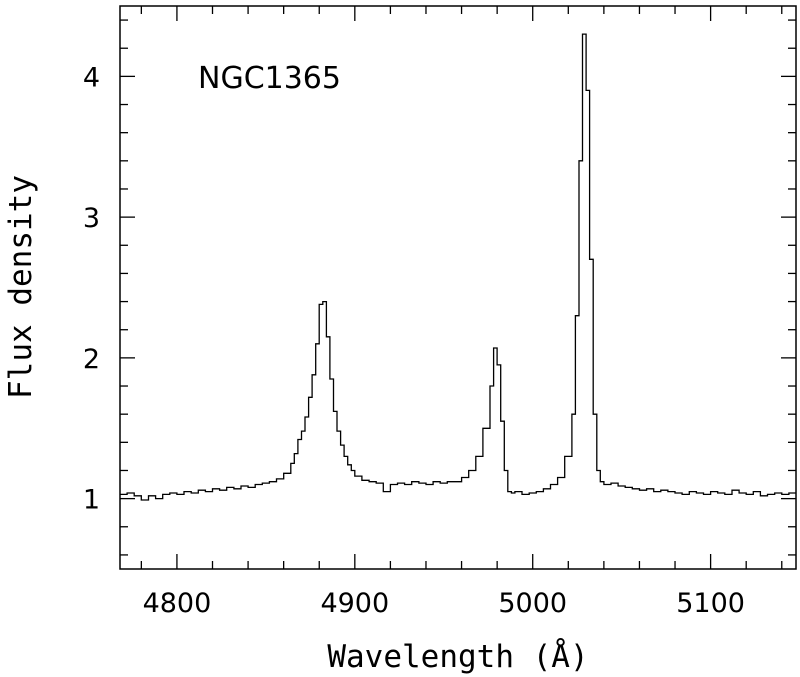  What do you see at coordinates (91, 77) in the screenshot?
I see `y-tick-label: 4` at bounding box center [91, 77].